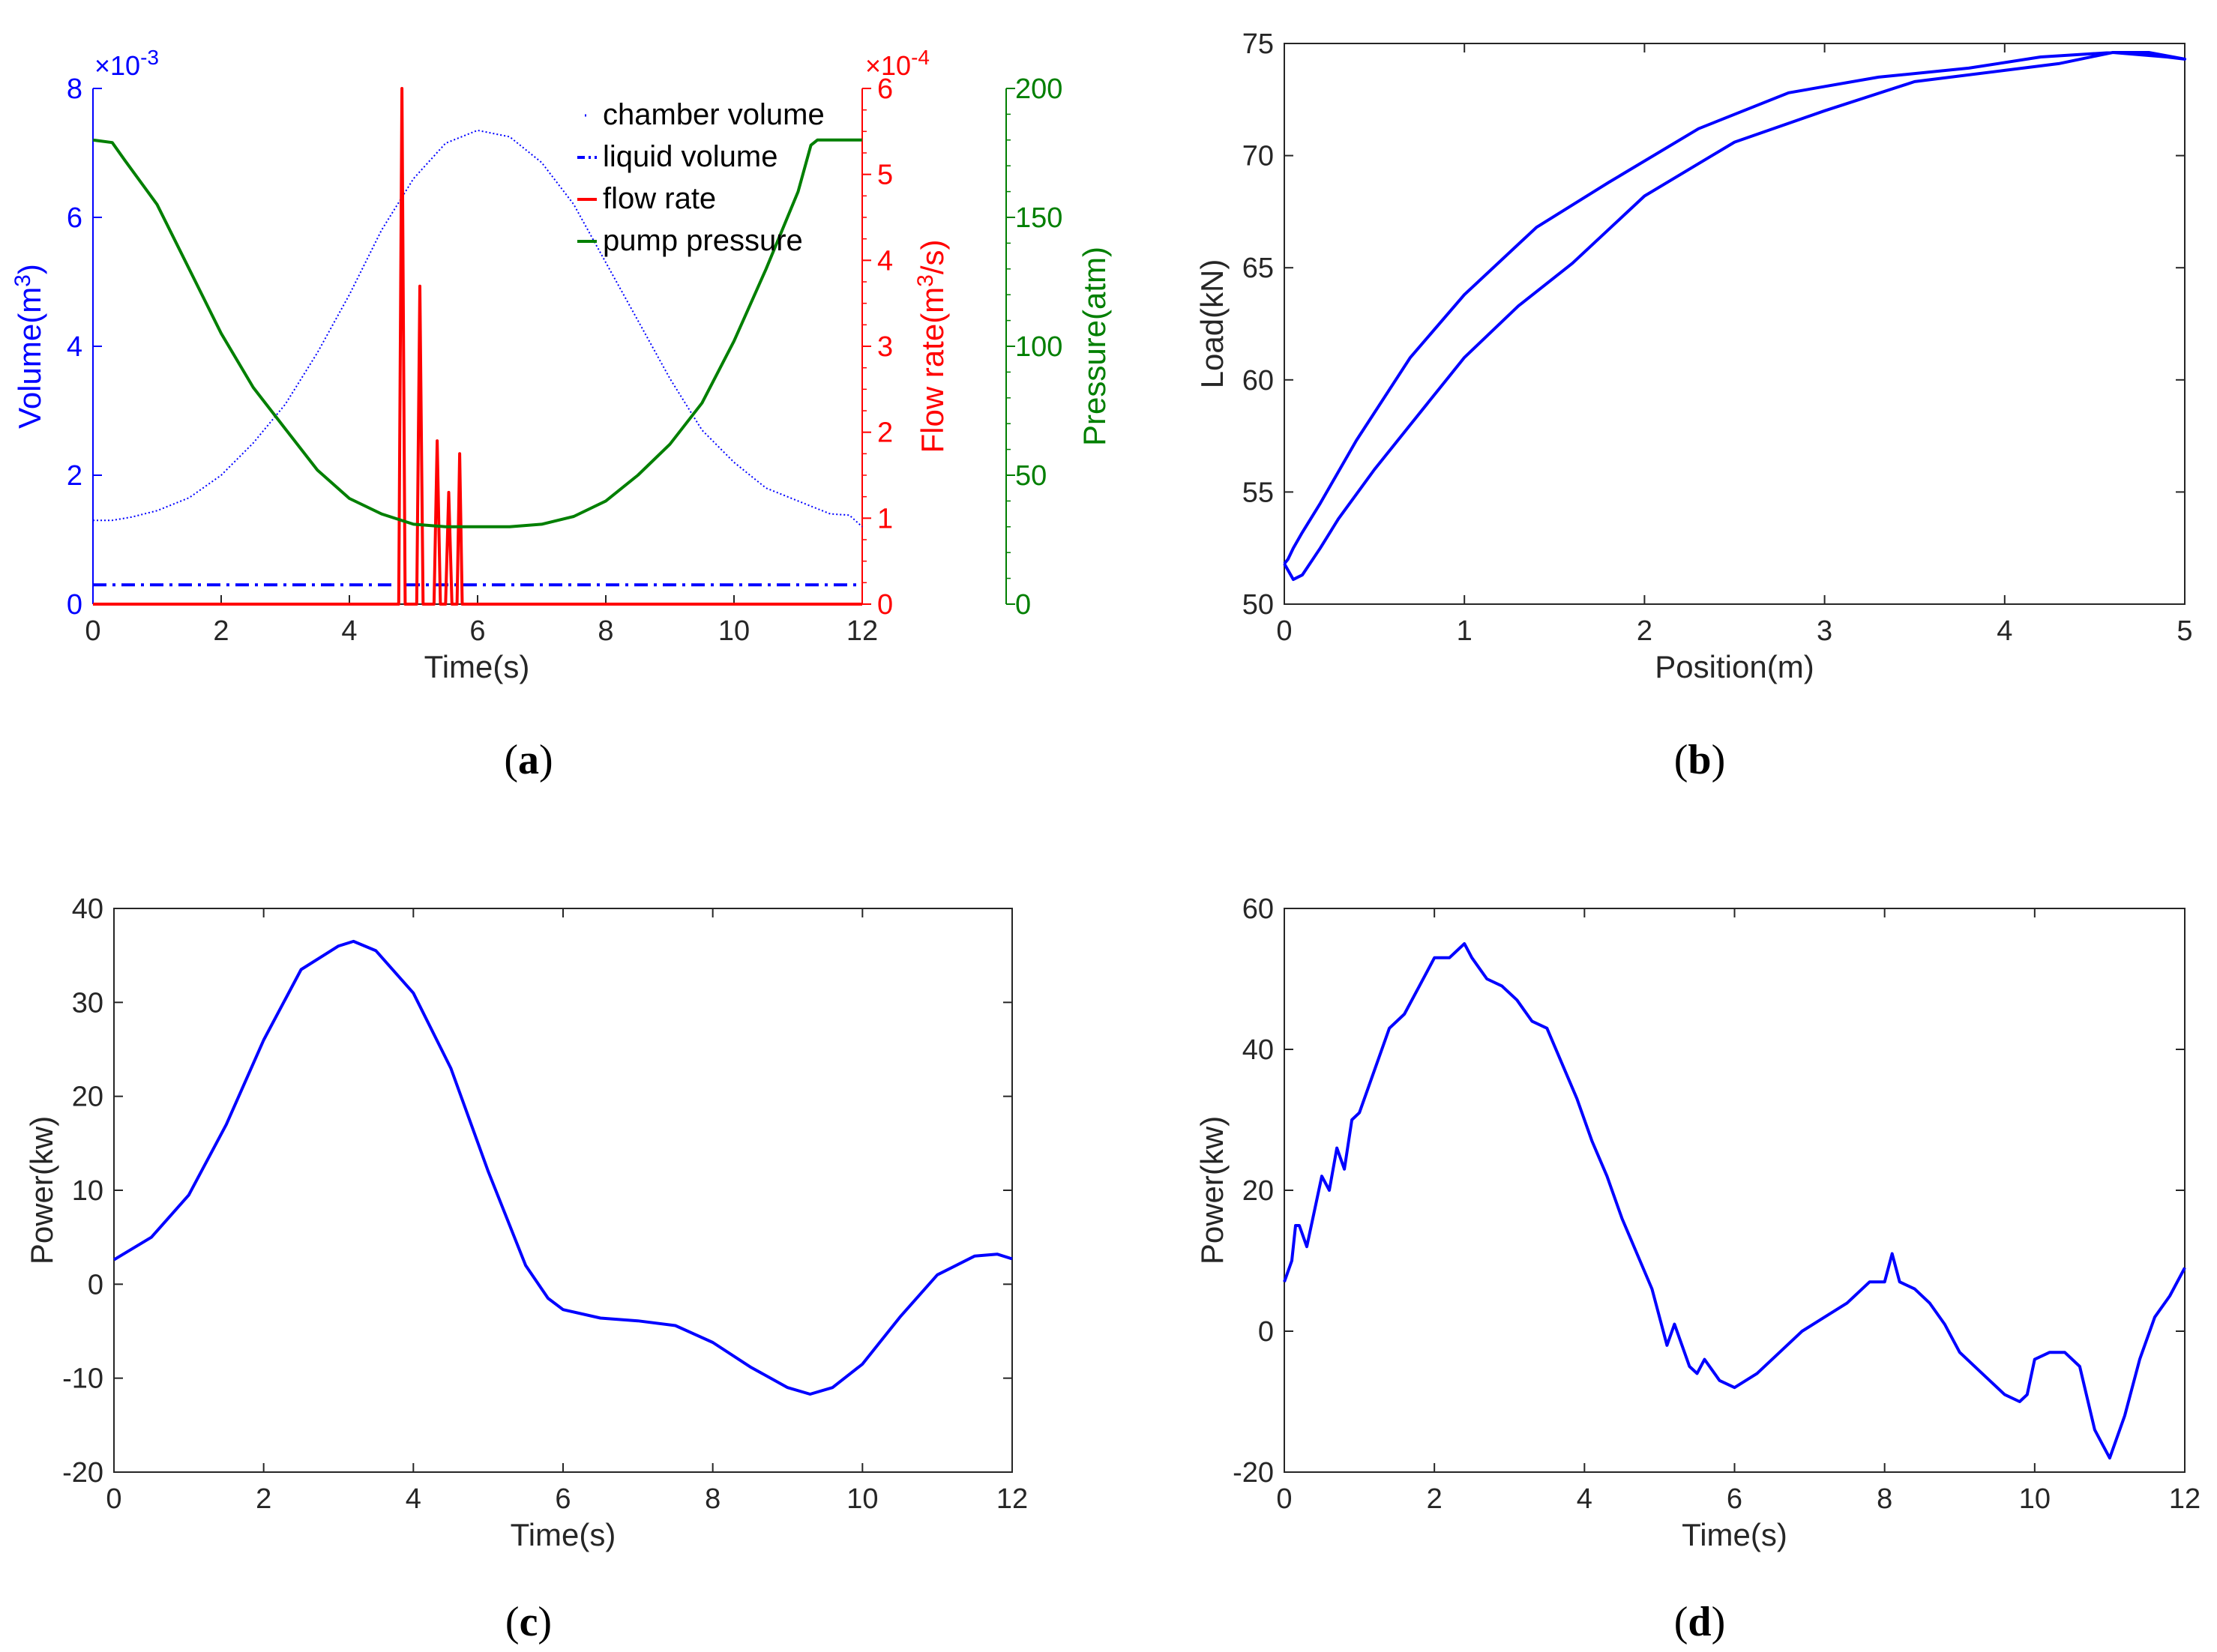 This screenshot has height=1652, width=2217. Describe the element at coordinates (87, 1003) in the screenshot. I see `y-tick-label: 30` at that location.